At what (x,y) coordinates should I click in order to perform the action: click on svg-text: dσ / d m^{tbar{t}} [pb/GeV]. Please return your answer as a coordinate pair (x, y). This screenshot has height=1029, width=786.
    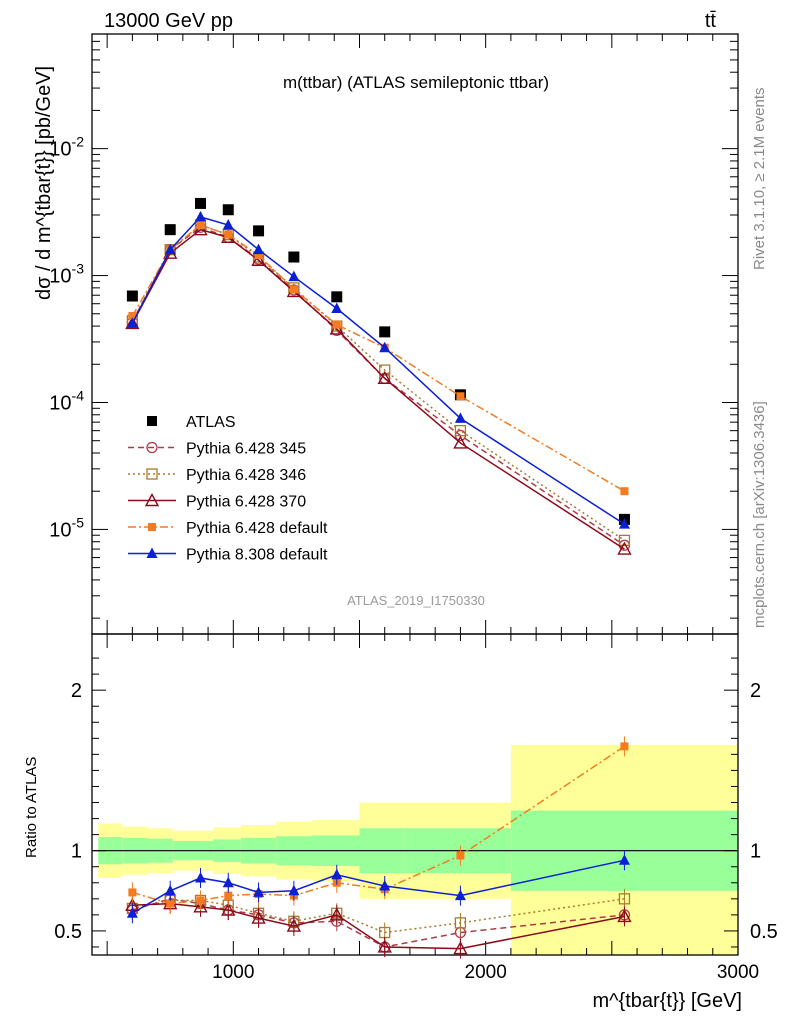
    Looking at the image, I should click on (44, 183).